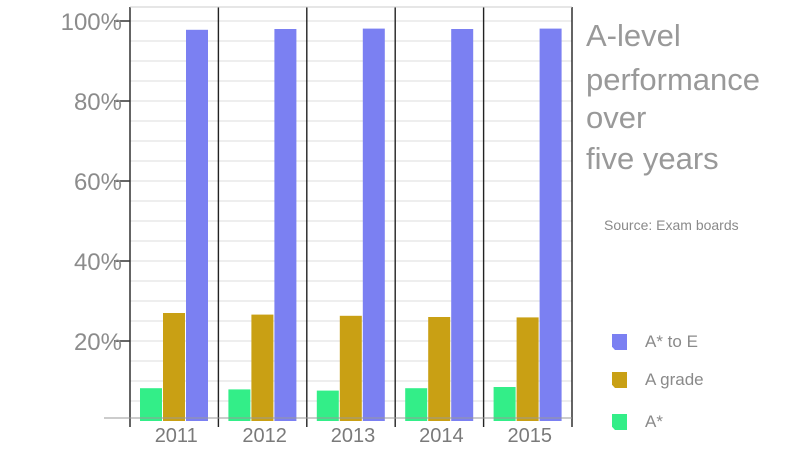 The width and height of the screenshot is (800, 450). I want to click on y-tick-label: 60%, so click(98, 182).